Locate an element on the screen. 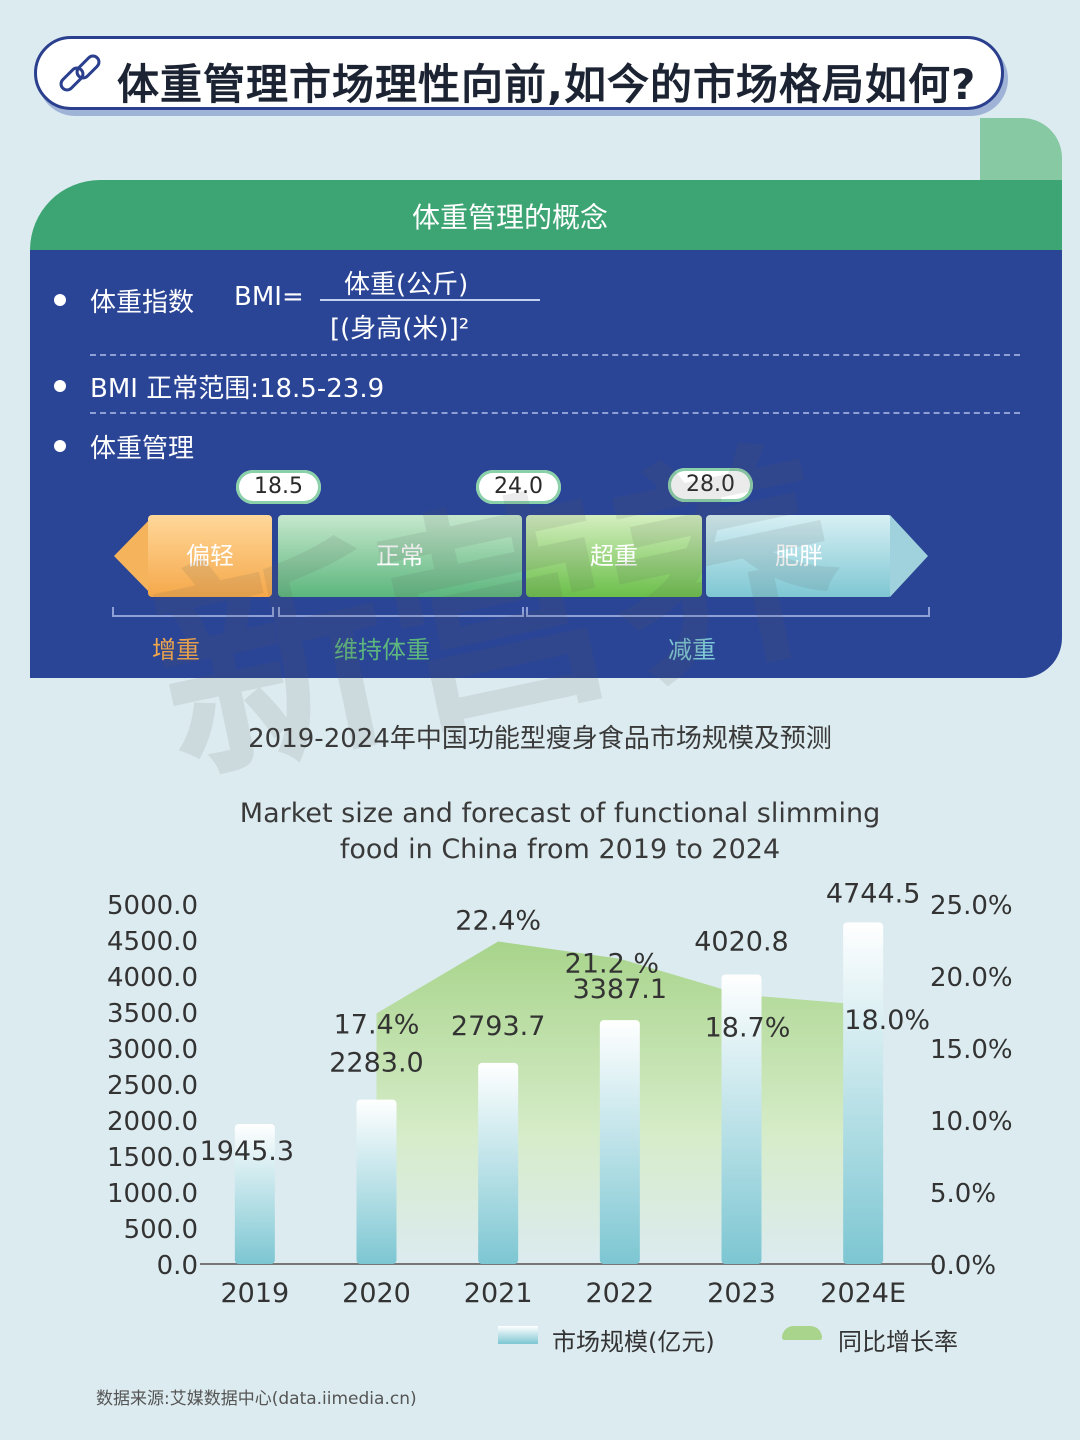 The image size is (1080, 1440). header-banner: 体重管理市场理性向前,如今的市场格局如何? is located at coordinates (519, 73).